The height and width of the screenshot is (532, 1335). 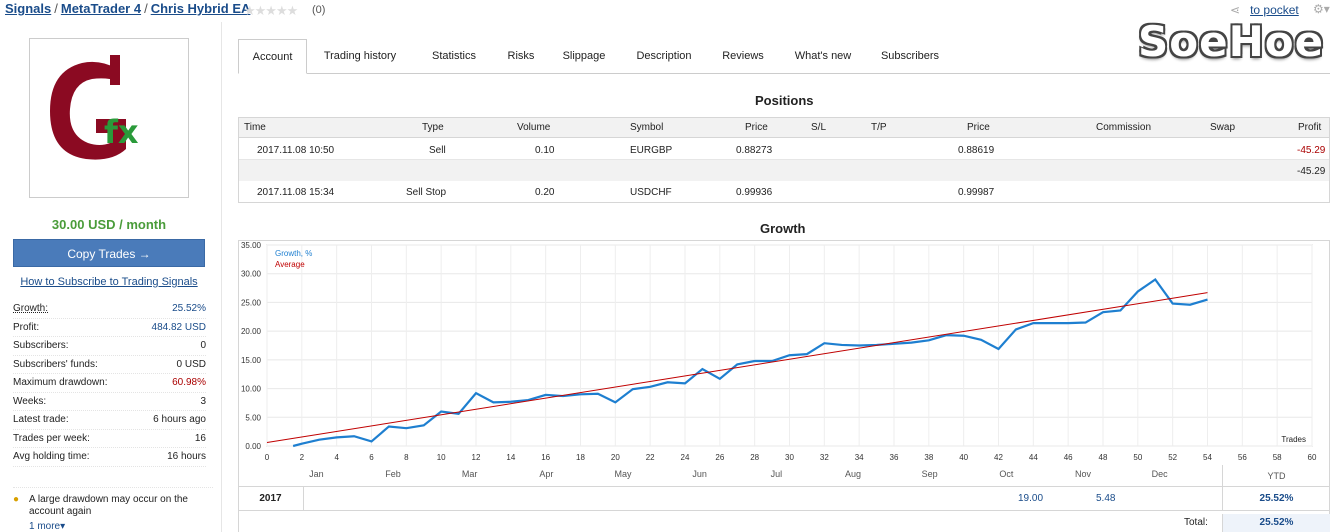 What do you see at coordinates (615, 457) in the screenshot?
I see `x-tick-label: 20` at bounding box center [615, 457].